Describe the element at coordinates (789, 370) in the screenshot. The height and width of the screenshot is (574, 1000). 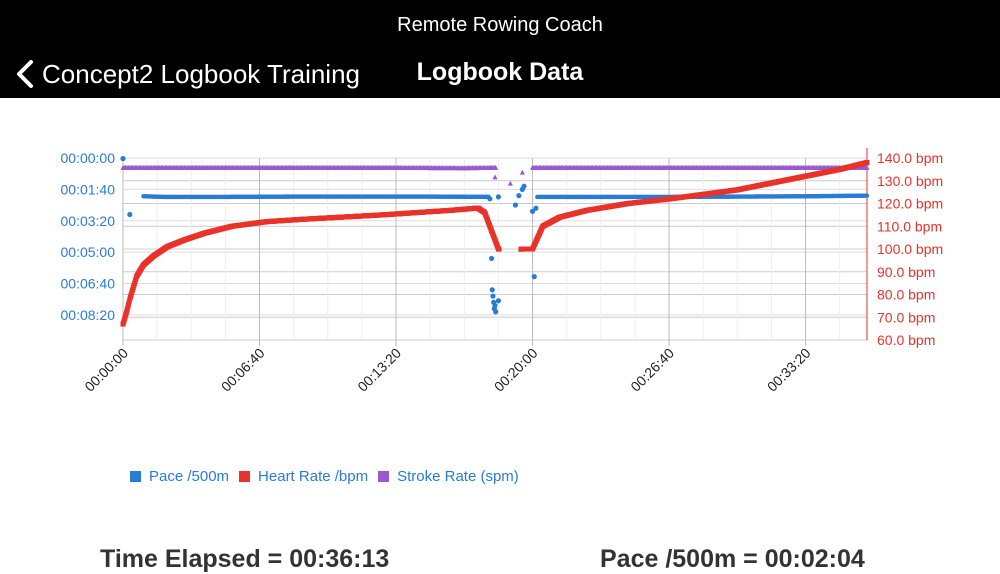
I see `x-tick-label: 00:33:20` at that location.